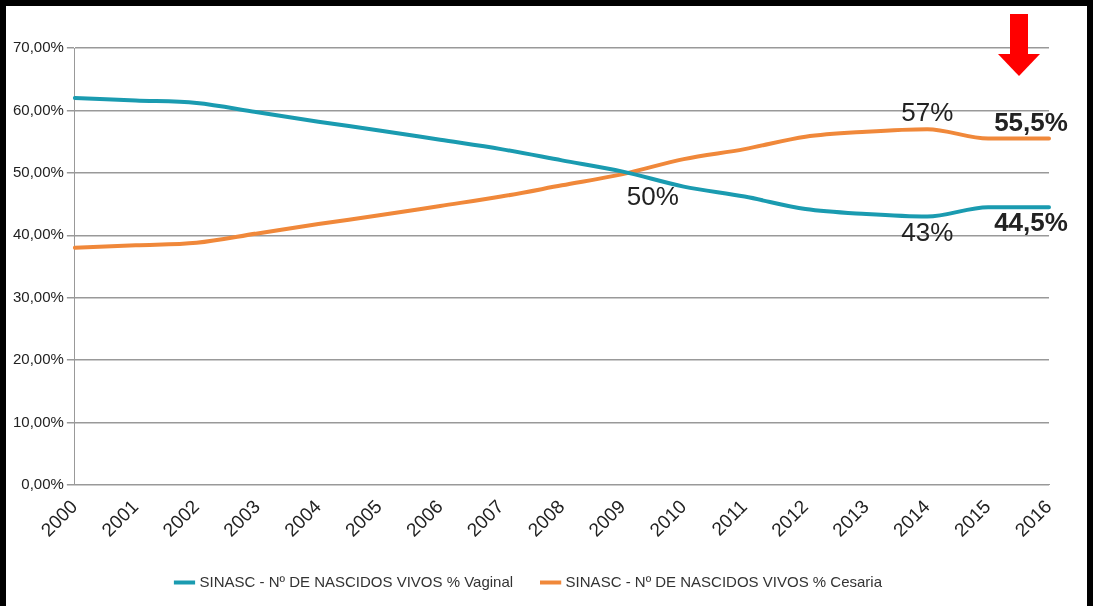  I want to click on y-tick-label: 20,00%, so click(38, 359).